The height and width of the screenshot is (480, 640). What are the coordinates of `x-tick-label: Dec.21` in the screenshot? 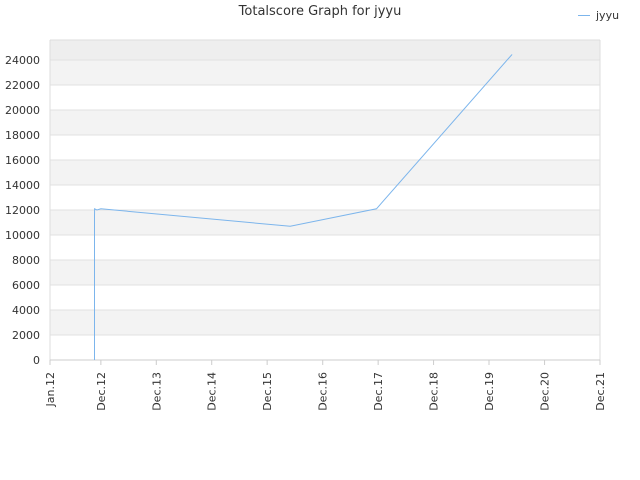 It's located at (600, 391).